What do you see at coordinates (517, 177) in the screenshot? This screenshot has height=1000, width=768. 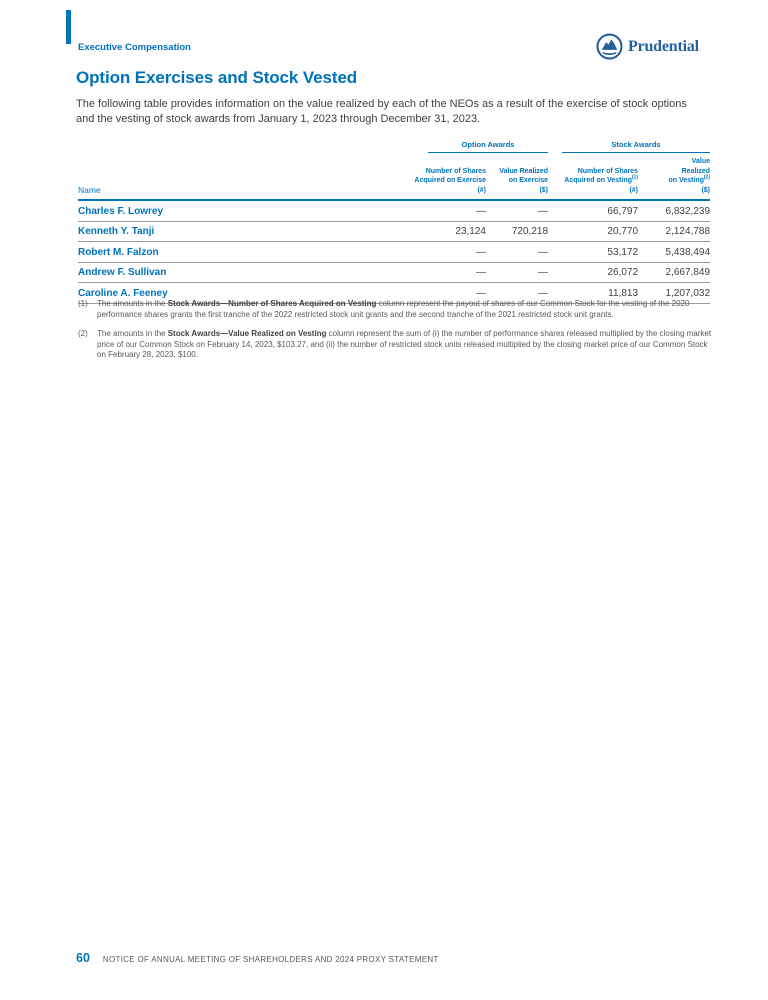 I see `column-header-value-exercise: Value Realized on Exercise ($)` at bounding box center [517, 177].